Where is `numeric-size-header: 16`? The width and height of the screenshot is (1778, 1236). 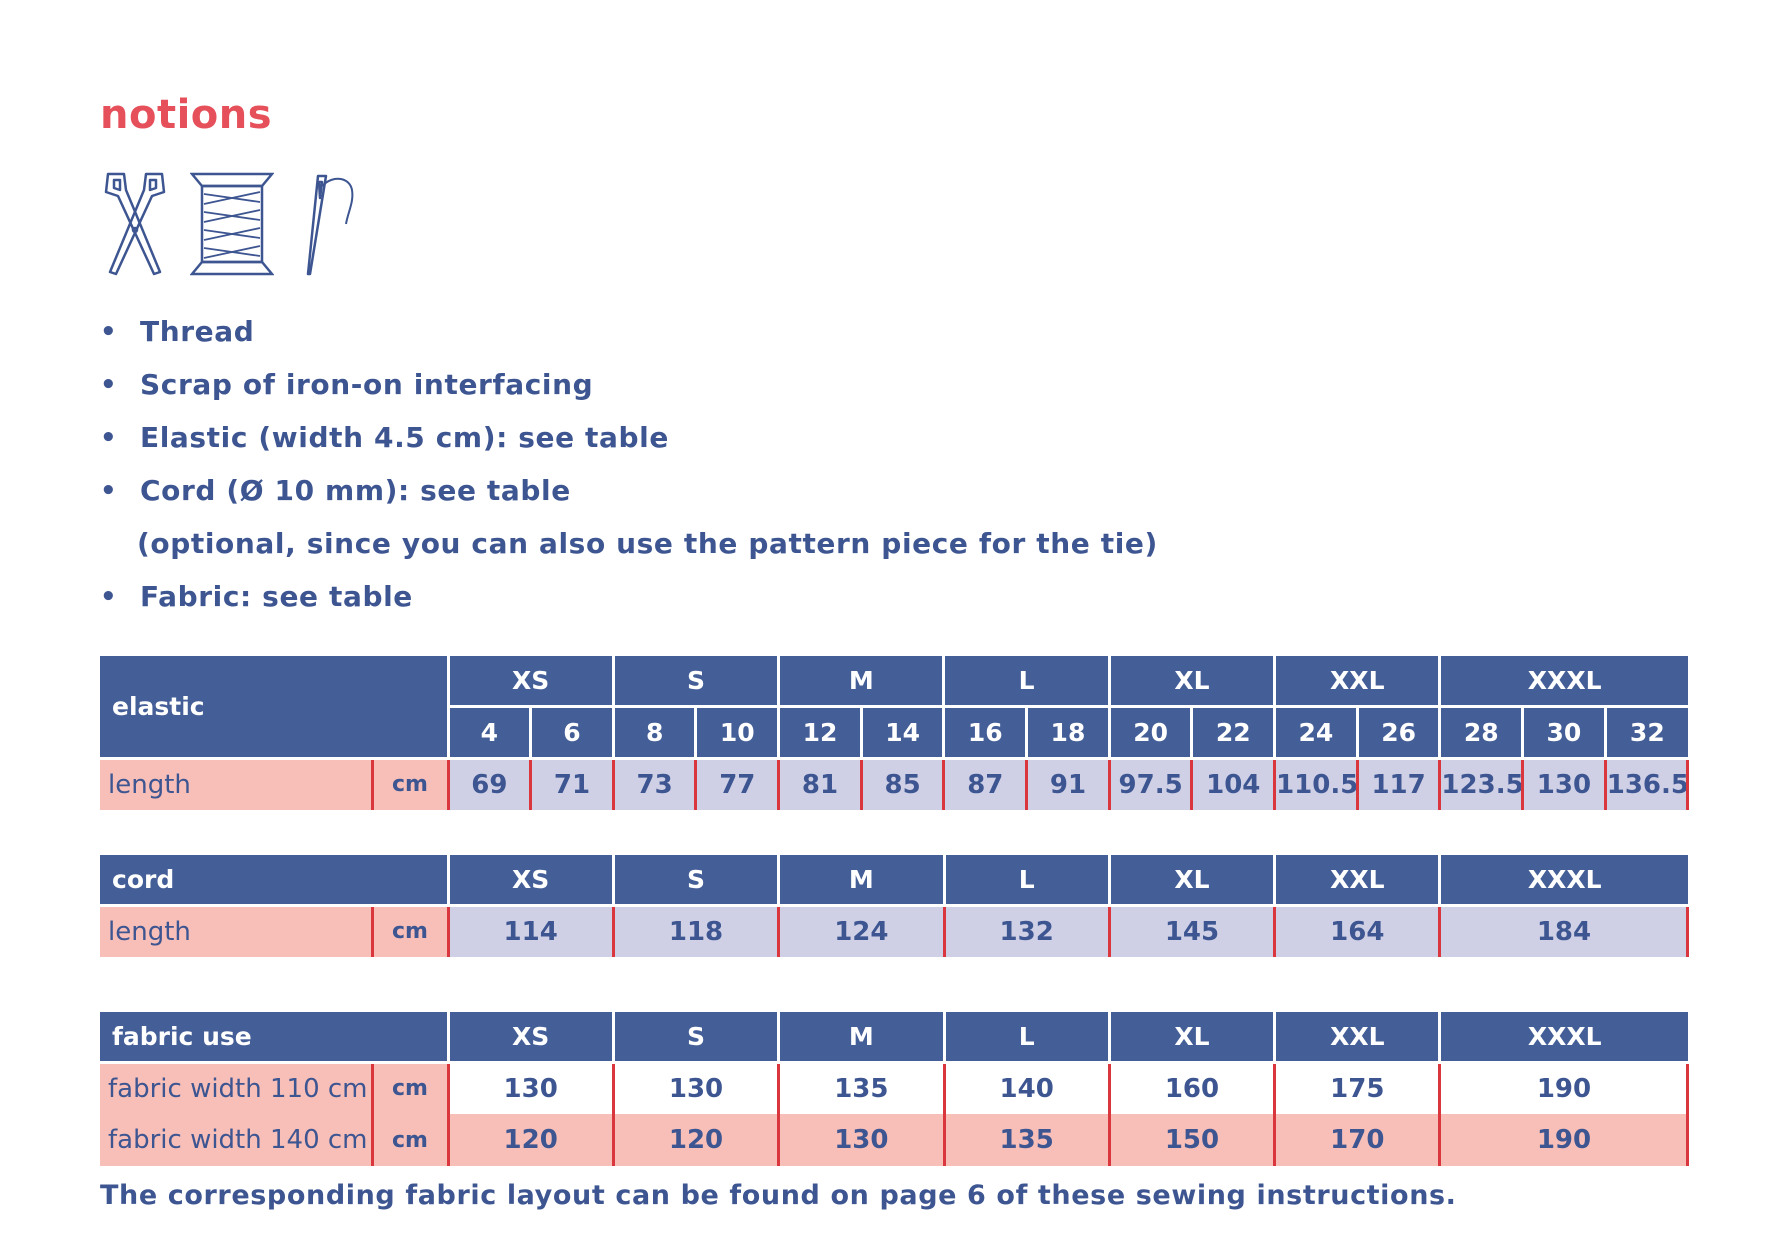
numeric-size-header: 16 is located at coordinates (984, 733).